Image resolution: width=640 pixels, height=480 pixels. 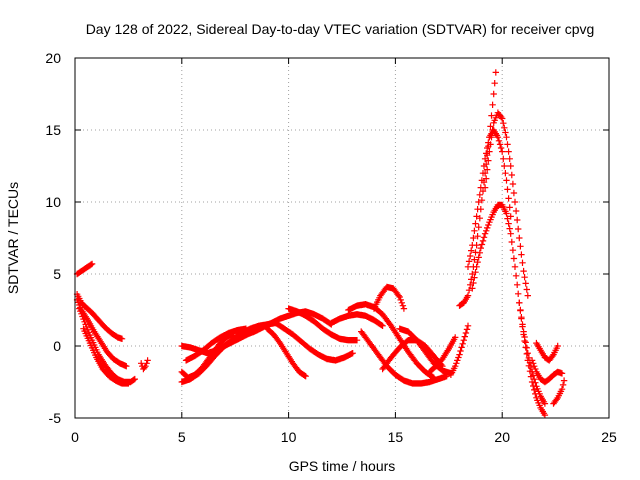 I want to click on series-sat-m, so click(x=314, y=341).